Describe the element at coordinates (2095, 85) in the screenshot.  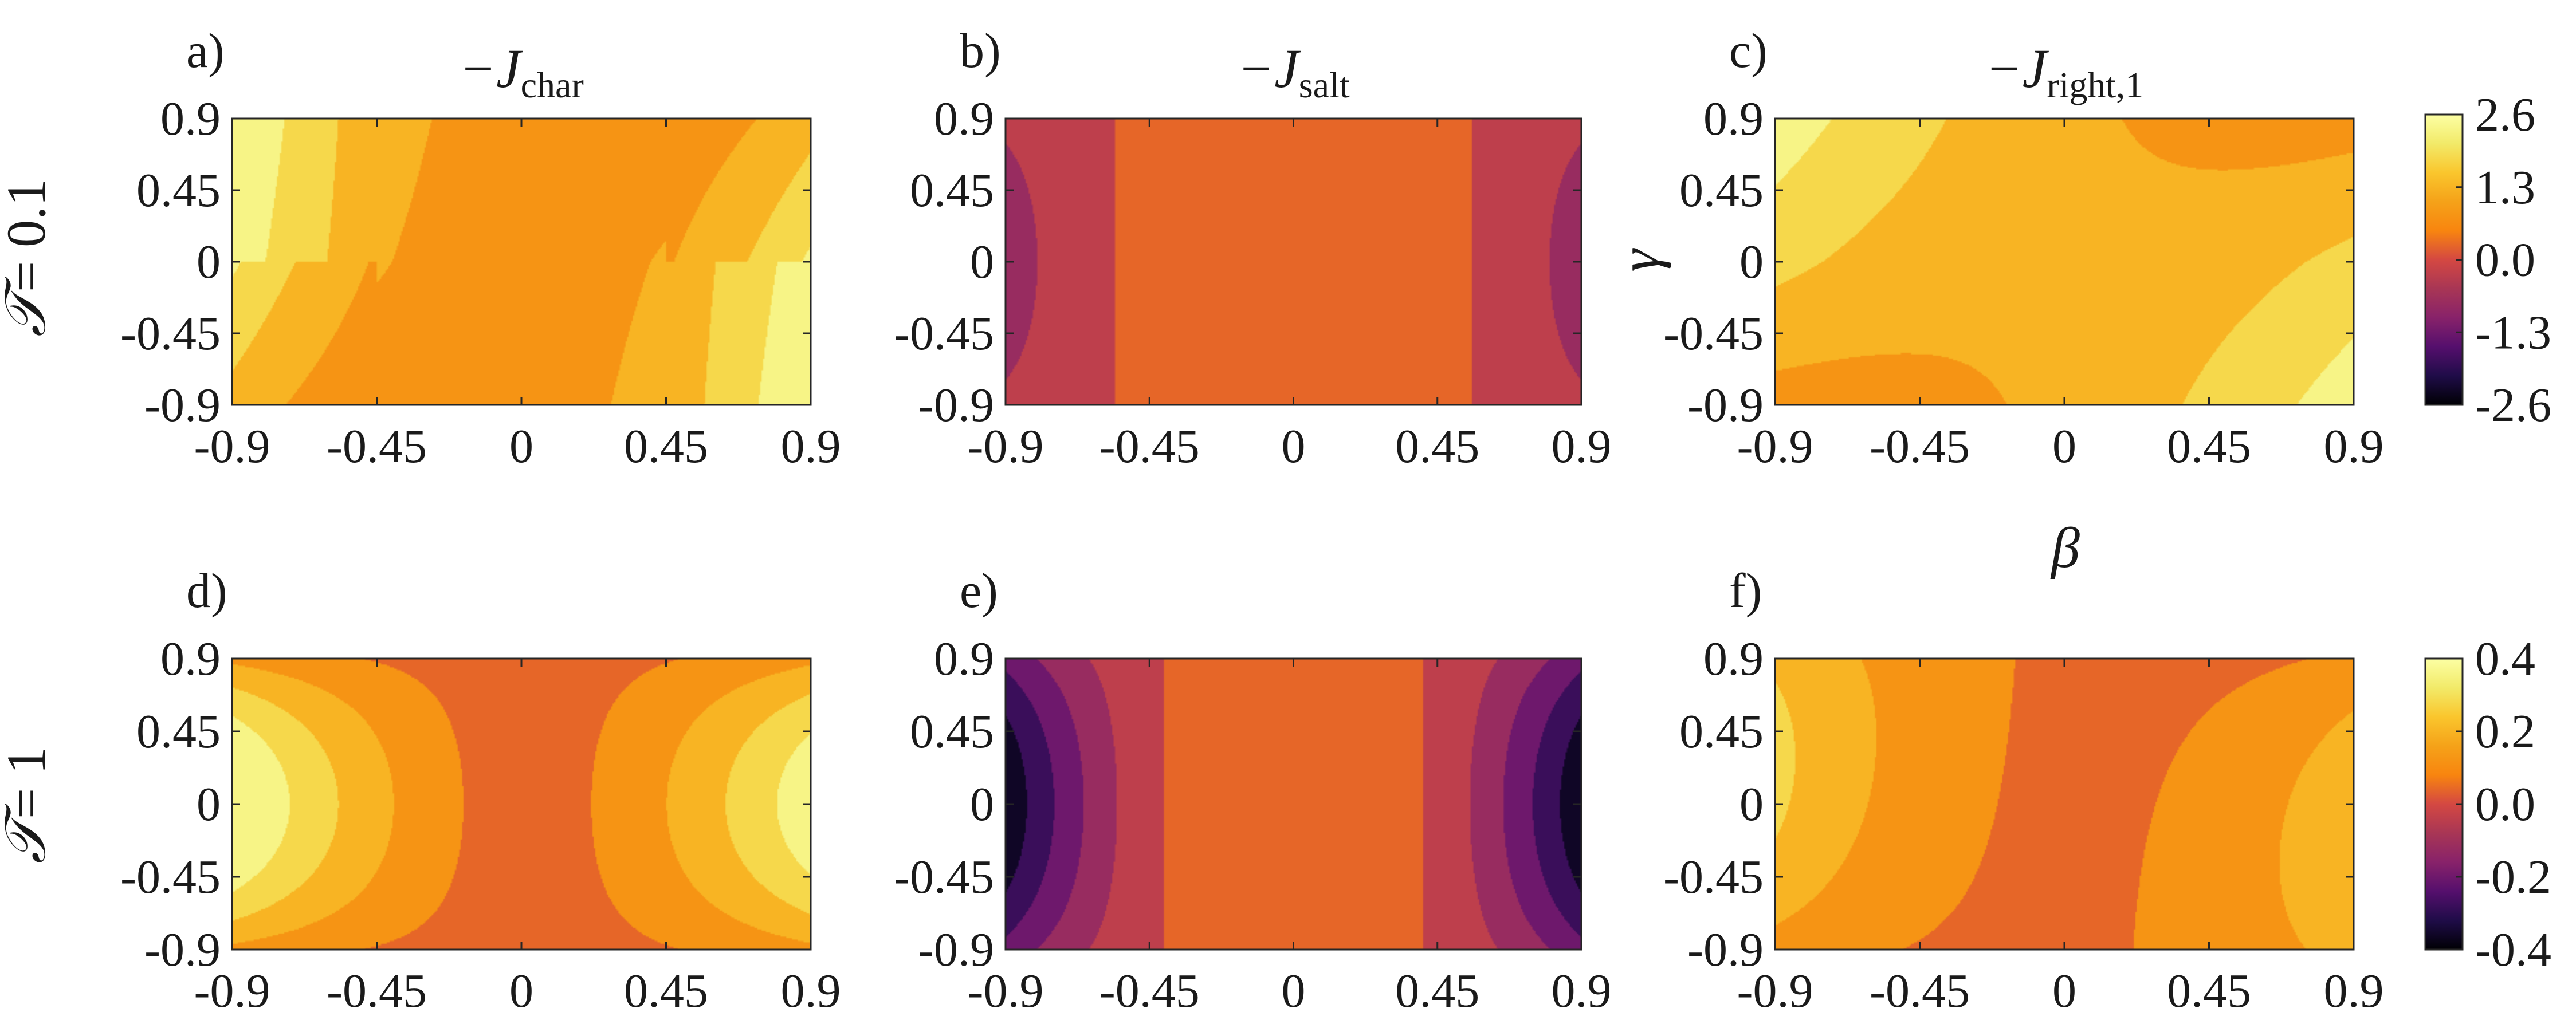
I see `panel-title-sub: right,1` at that location.